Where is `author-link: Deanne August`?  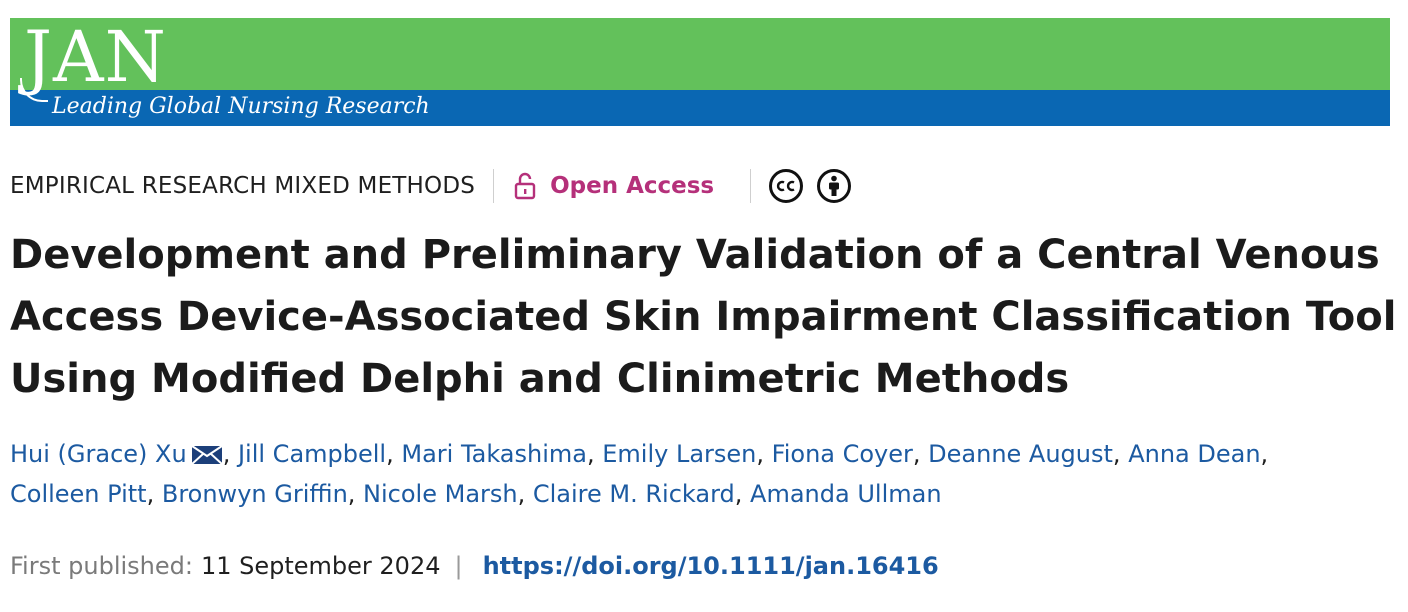
author-link: Deanne August is located at coordinates (1020, 454).